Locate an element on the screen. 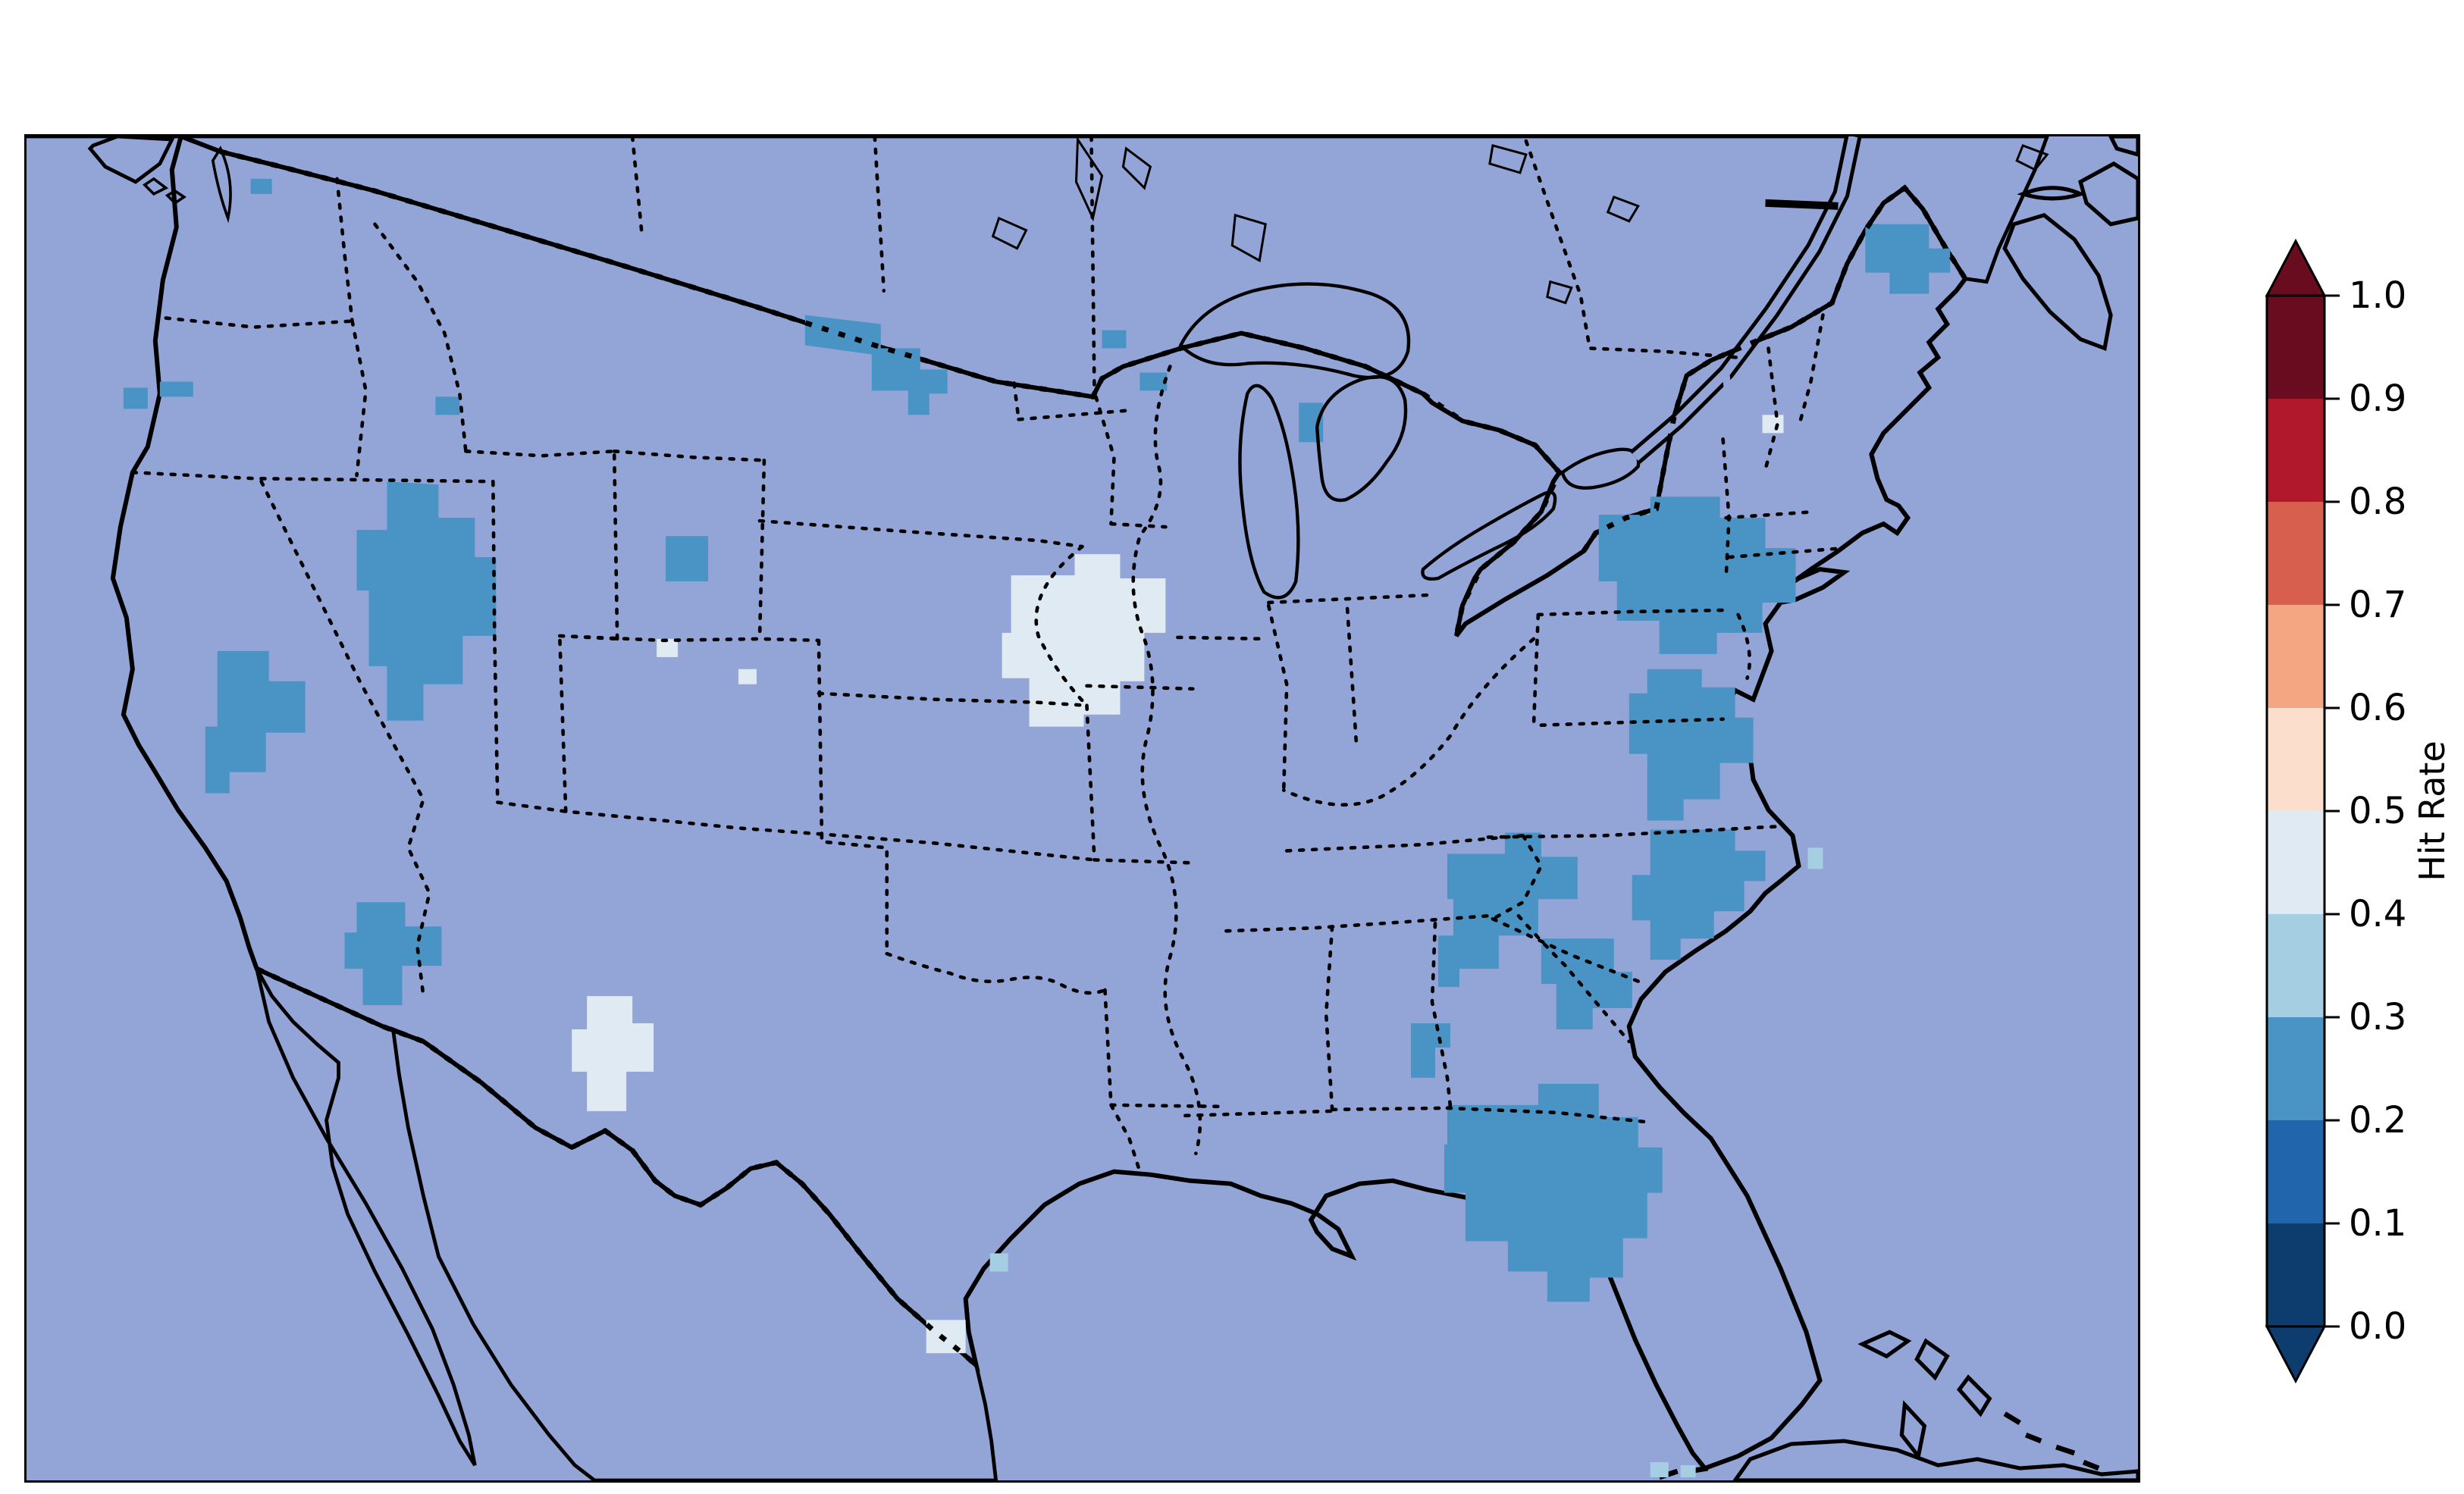  lake-michigan is located at coordinates (1269, 492).